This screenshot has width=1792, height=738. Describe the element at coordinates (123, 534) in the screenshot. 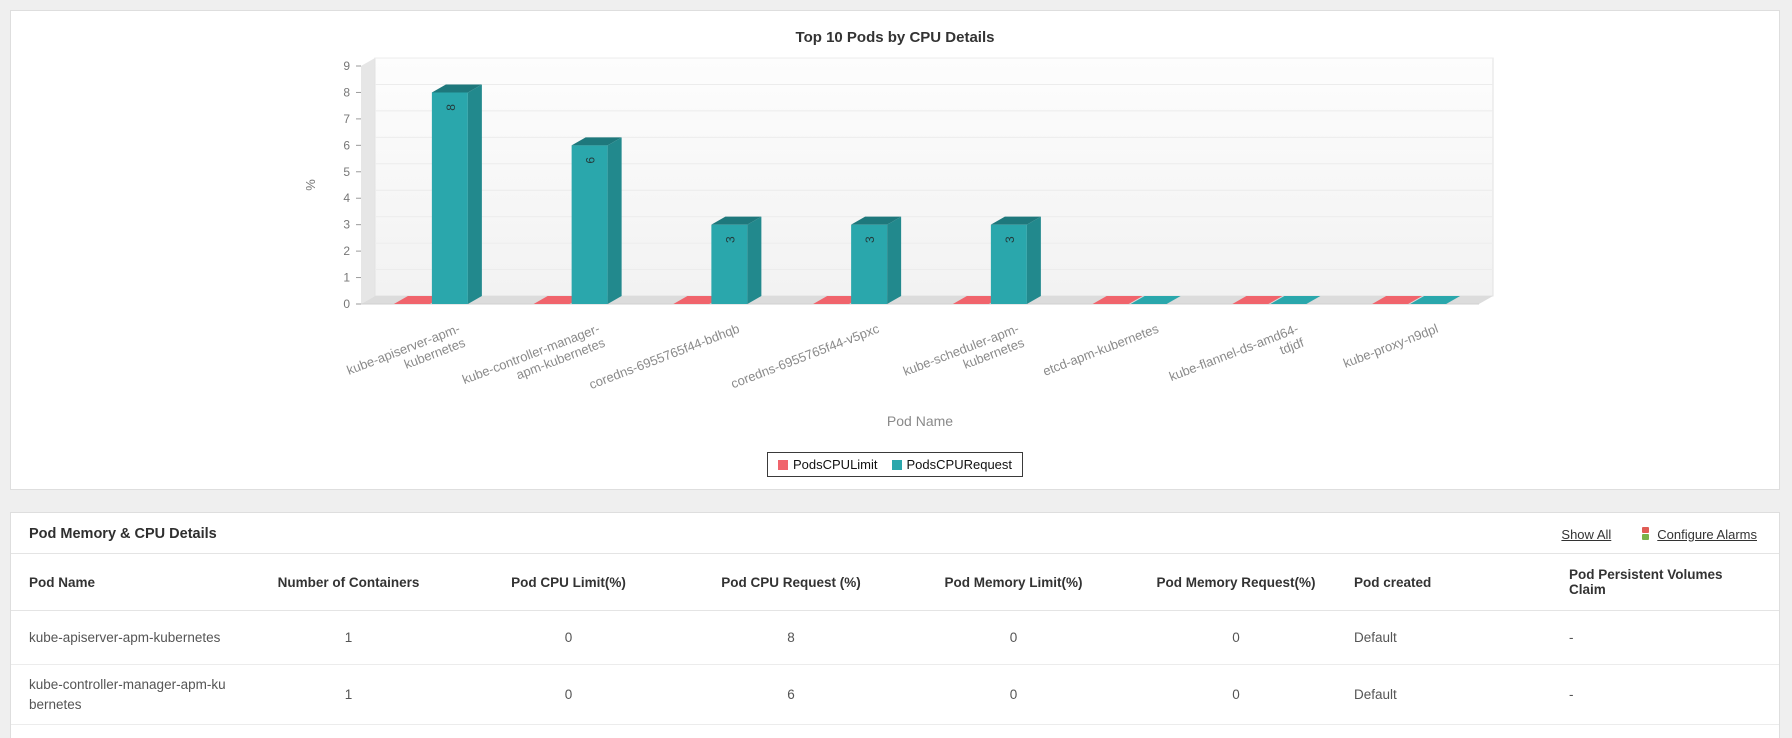

I see `table-panel-title: Pod Memory & CPU Details` at that location.